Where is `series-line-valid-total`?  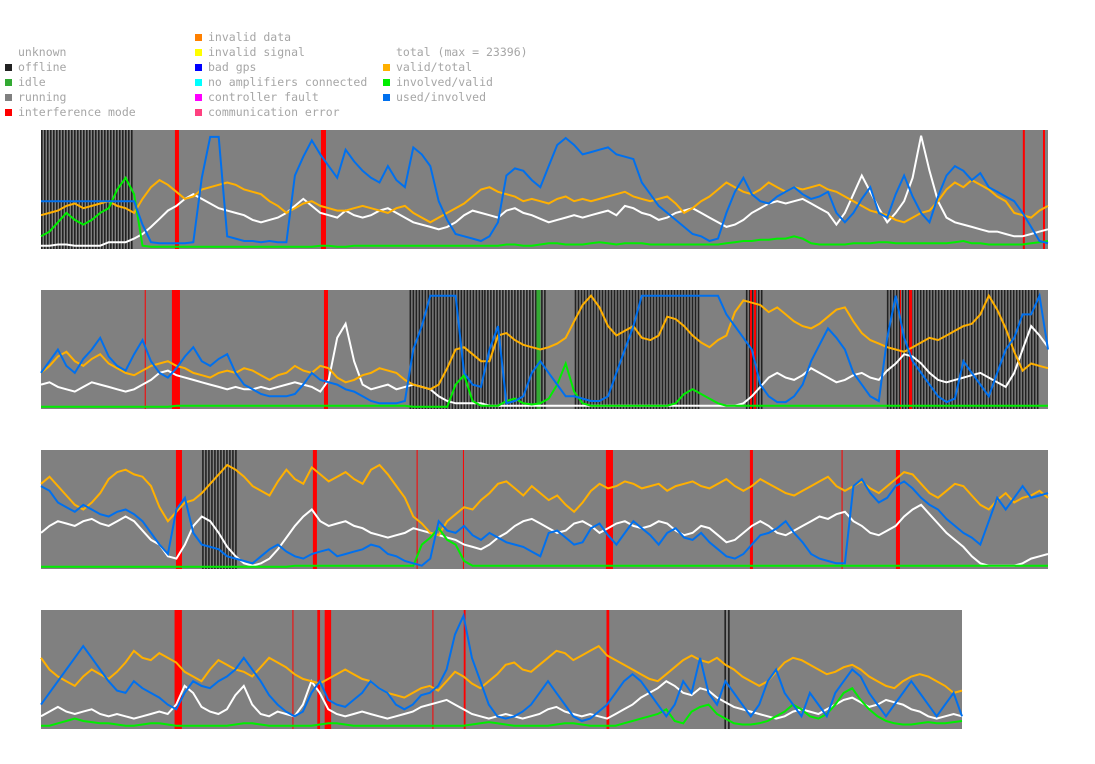
series-line-valid-total is located at coordinates (544, 342).